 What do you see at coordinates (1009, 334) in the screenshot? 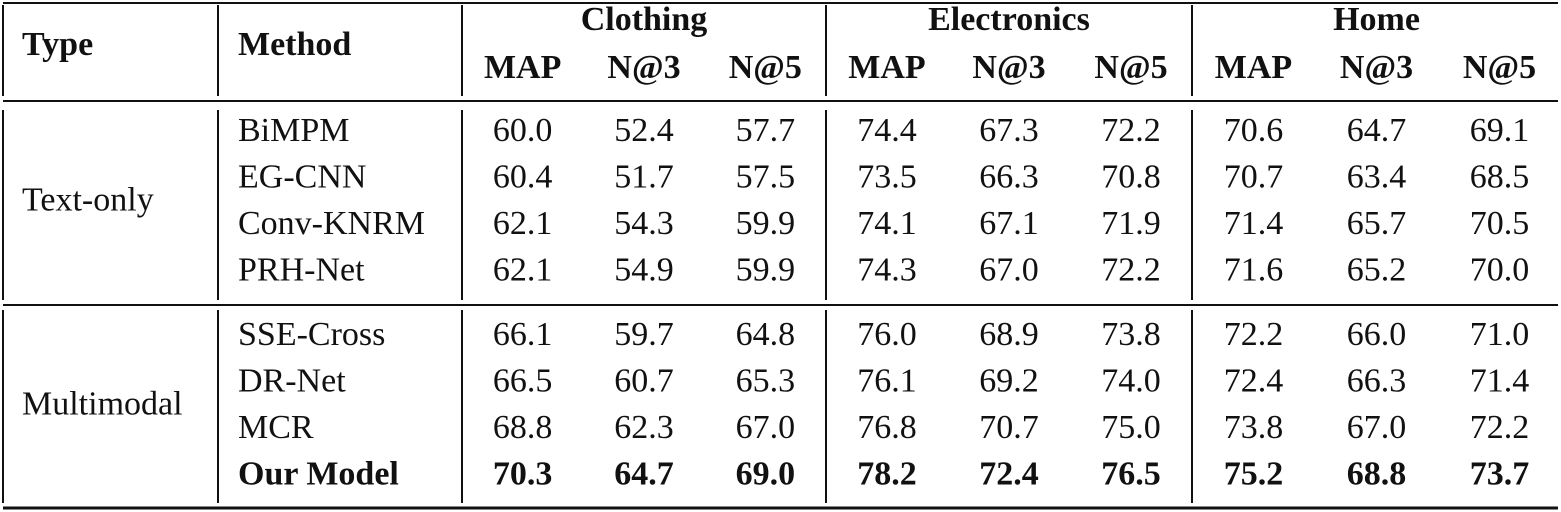
I see `cell-value: 68.9` at bounding box center [1009, 334].